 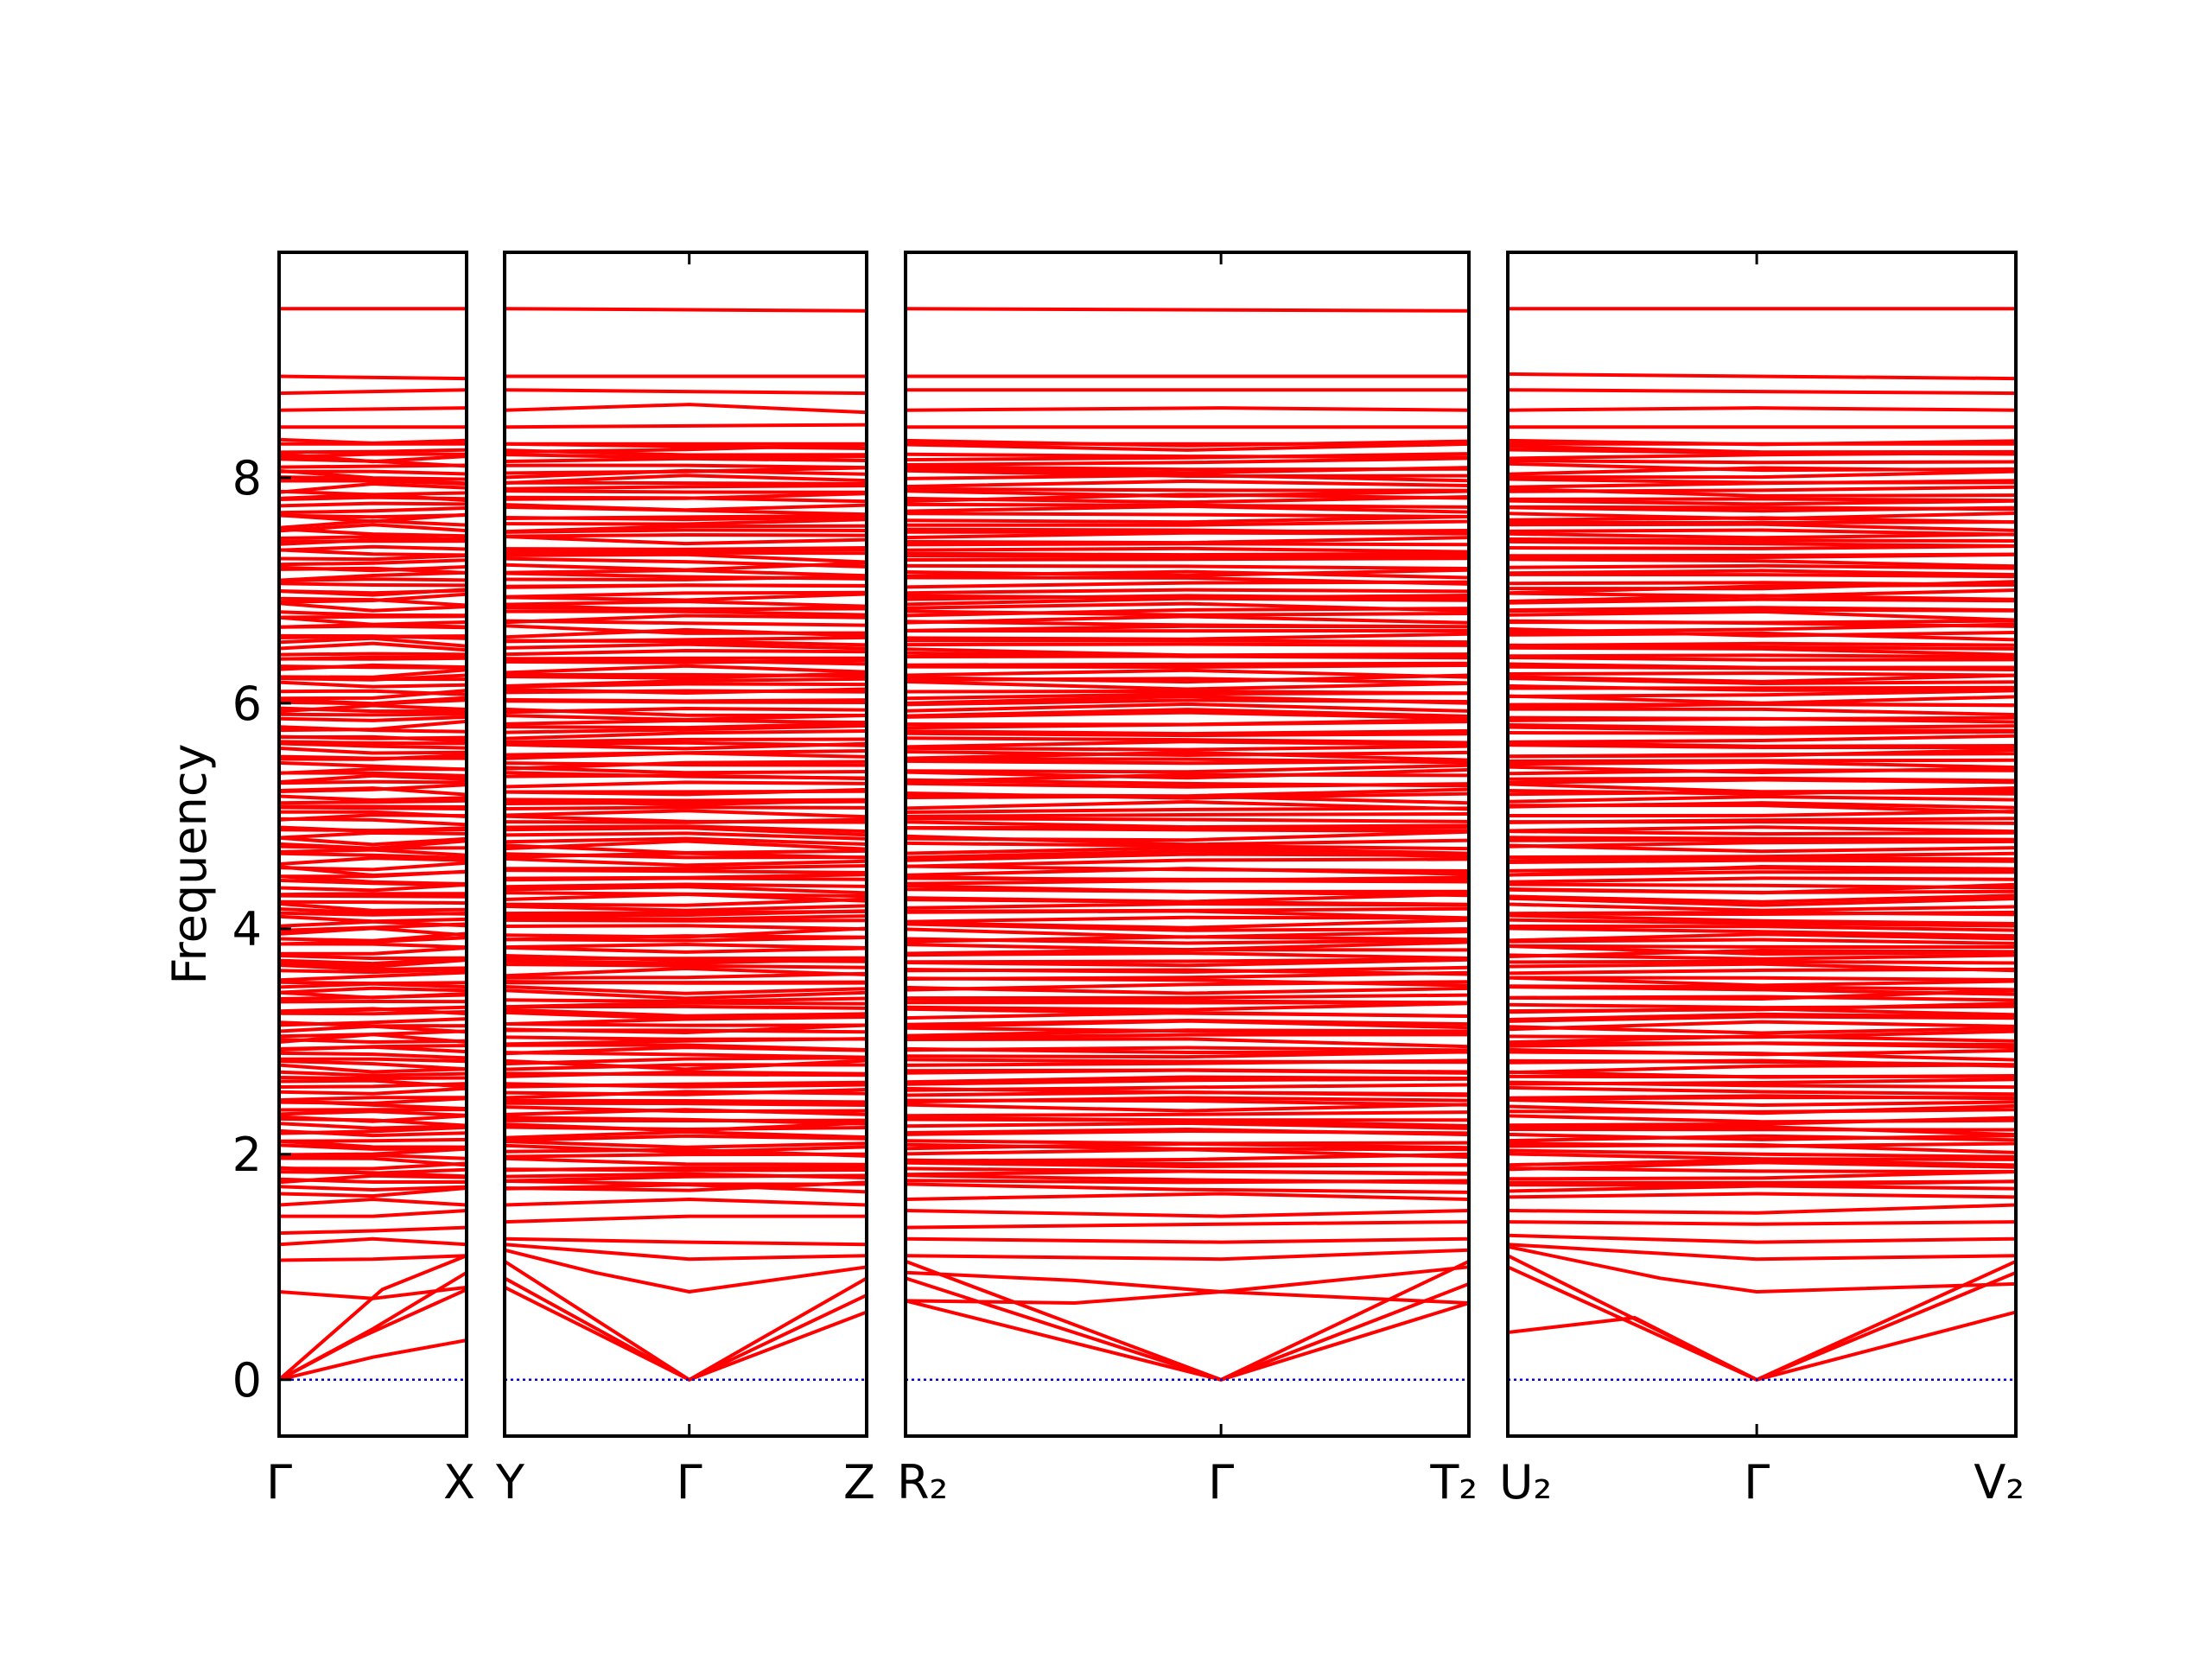 What do you see at coordinates (247, 478) in the screenshot?
I see `y-tick-label: 8` at bounding box center [247, 478].